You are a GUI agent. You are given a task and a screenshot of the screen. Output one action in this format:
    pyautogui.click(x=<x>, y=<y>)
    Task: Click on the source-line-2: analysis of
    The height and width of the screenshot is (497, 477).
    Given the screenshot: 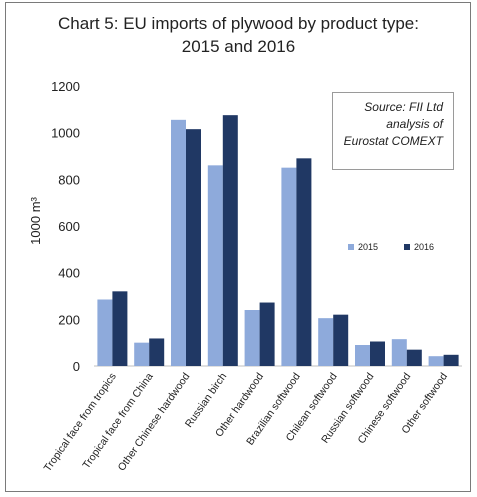 What is the action you would take?
    pyautogui.click(x=414, y=124)
    